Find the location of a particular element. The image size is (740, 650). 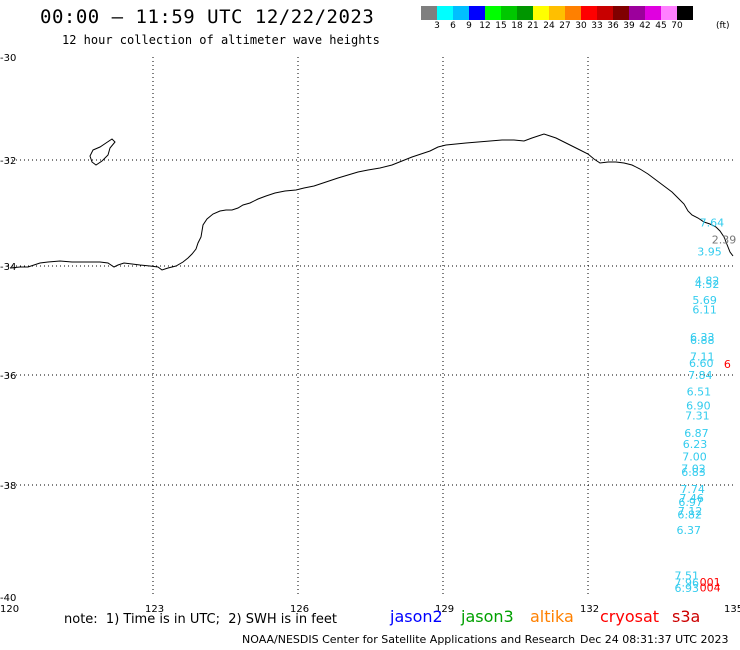

latitude-tick-label: -32 is located at coordinates (8, 161).